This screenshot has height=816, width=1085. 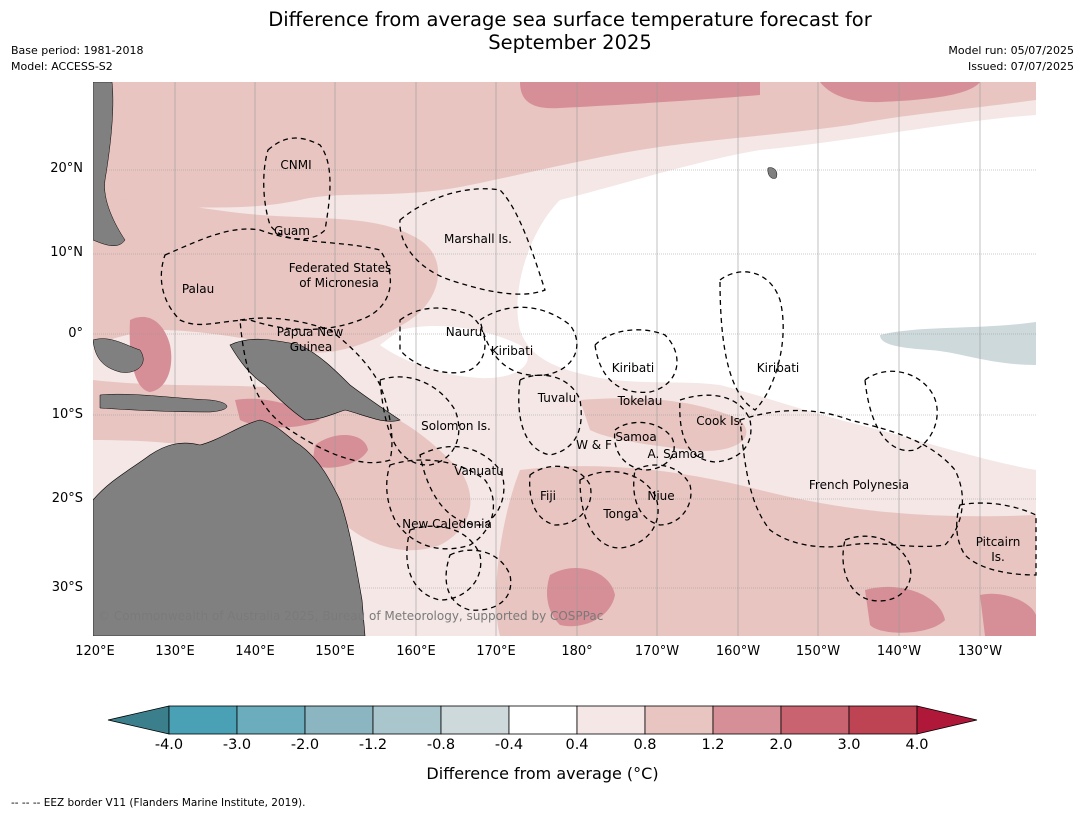 What do you see at coordinates (738, 651) in the screenshot?
I see `lon-tick-label: 160°W` at bounding box center [738, 651].